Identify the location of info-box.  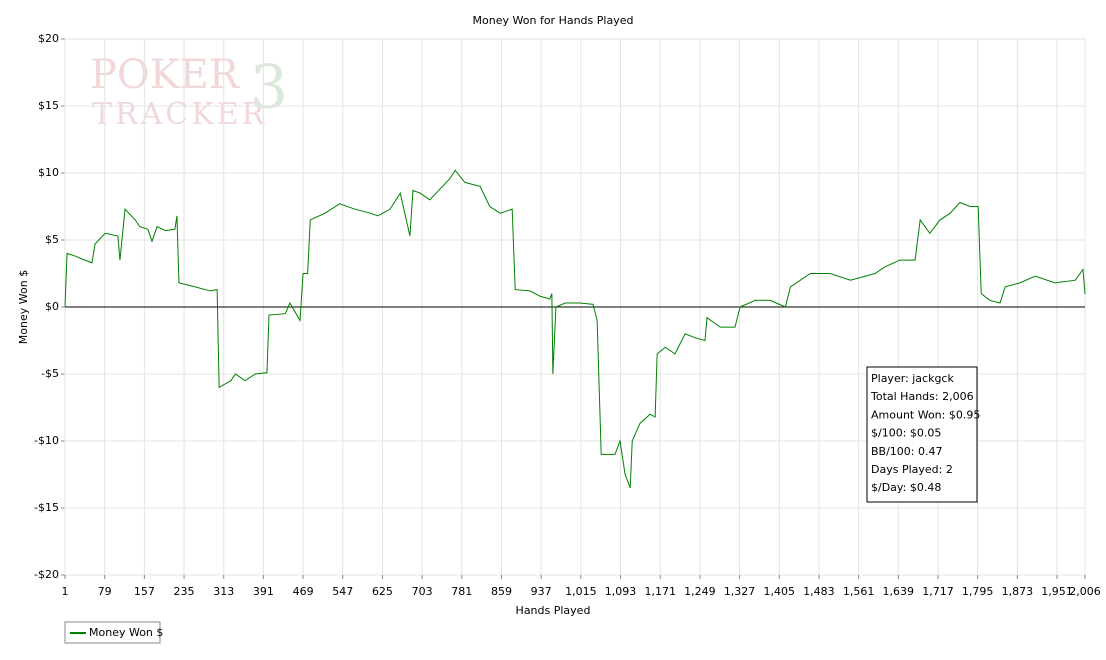
(922, 434).